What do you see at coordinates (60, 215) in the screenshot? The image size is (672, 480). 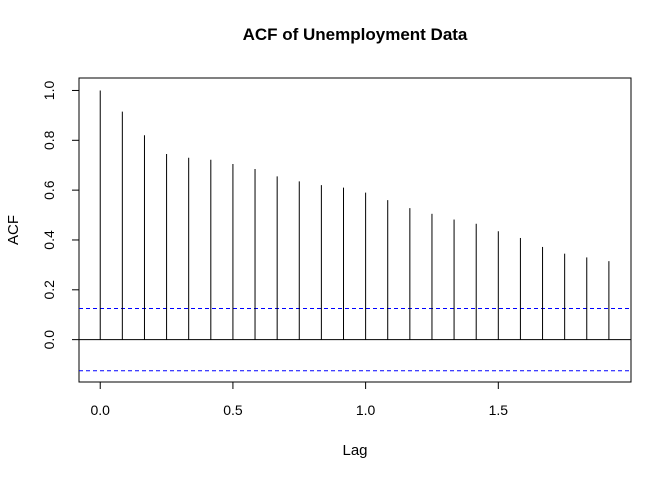 I see `y-axis: 0.0 0.2 0.4 0.6 0.8 1.0` at bounding box center [60, 215].